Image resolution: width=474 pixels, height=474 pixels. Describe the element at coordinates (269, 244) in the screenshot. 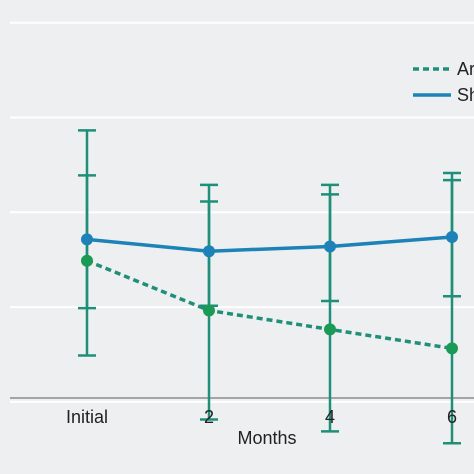

I see `series-line-sh` at that location.